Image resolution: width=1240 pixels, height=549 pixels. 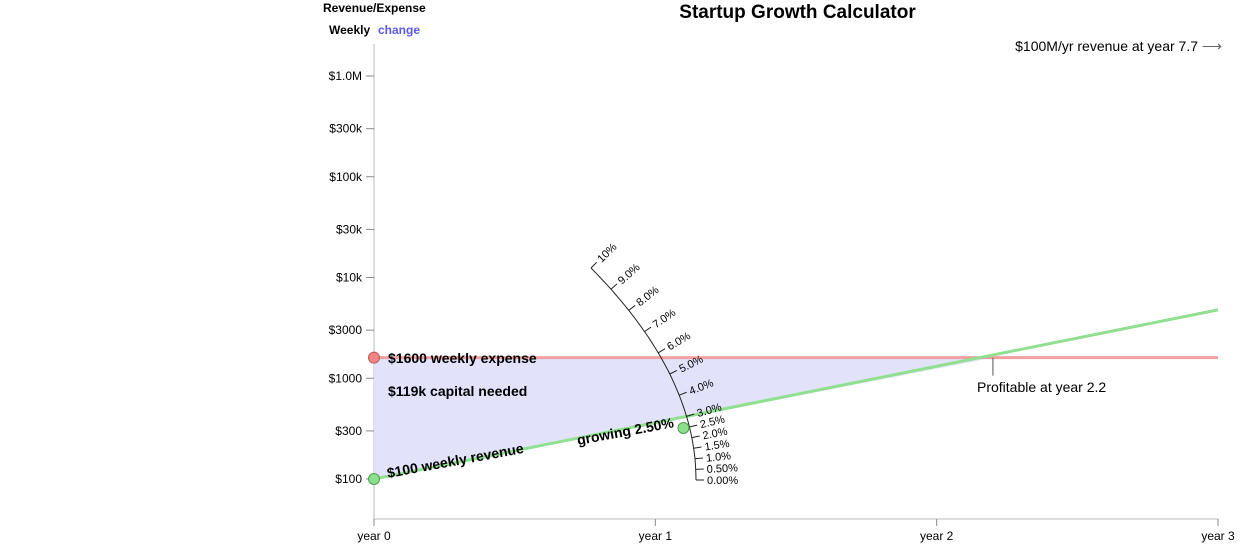 I want to click on dial-label-4: 6.0%, so click(x=679, y=341).